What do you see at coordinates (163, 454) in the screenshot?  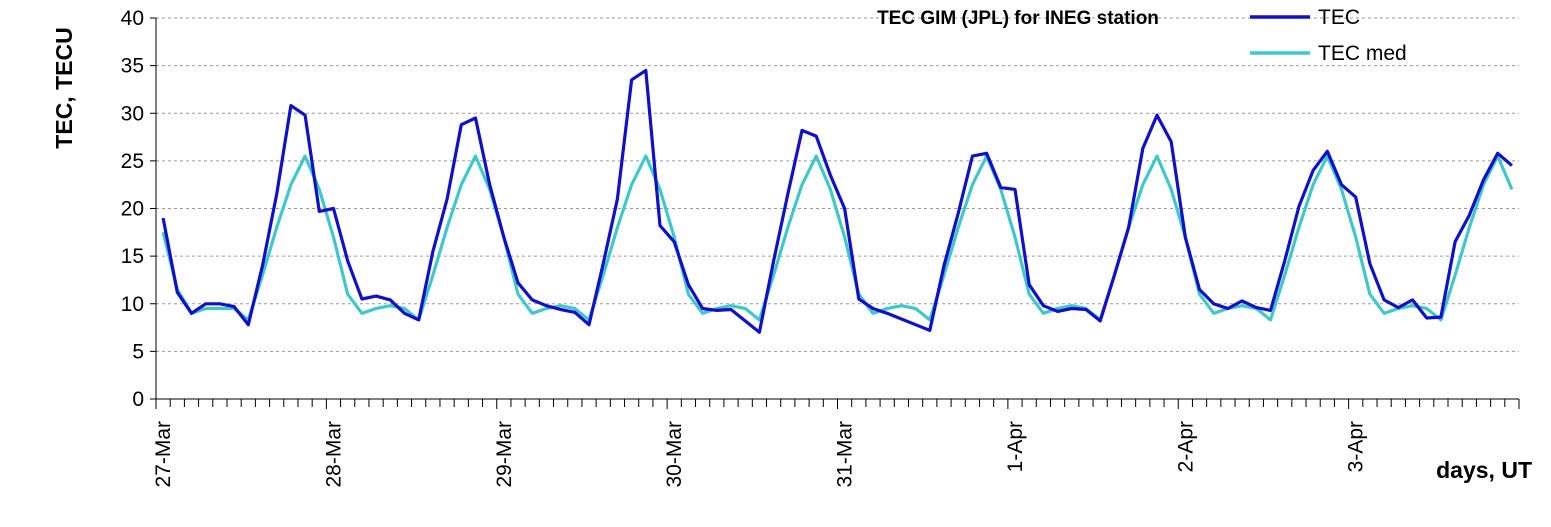 I see `x-tick-label: 27-Mar` at bounding box center [163, 454].